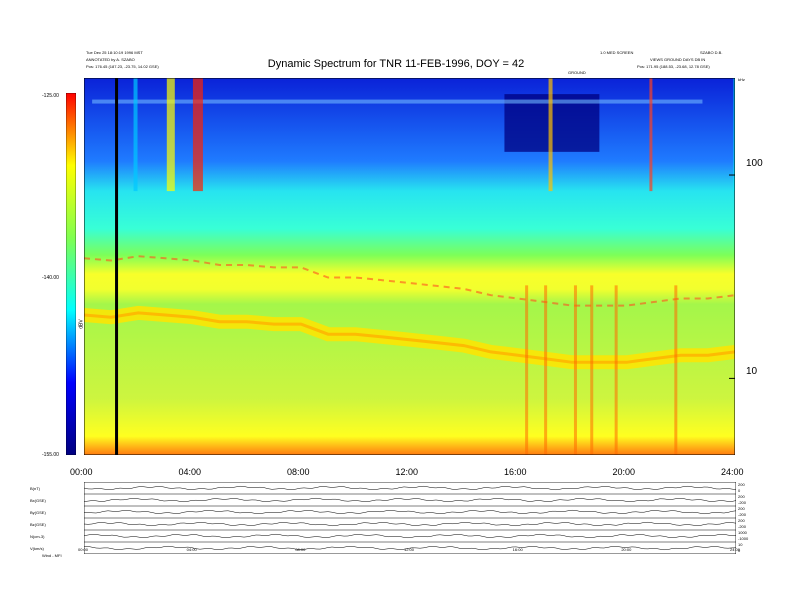 The image size is (792, 612). Describe the element at coordinates (37, 536) in the screenshot. I see `panel-label-left: N(cm-3)` at that location.